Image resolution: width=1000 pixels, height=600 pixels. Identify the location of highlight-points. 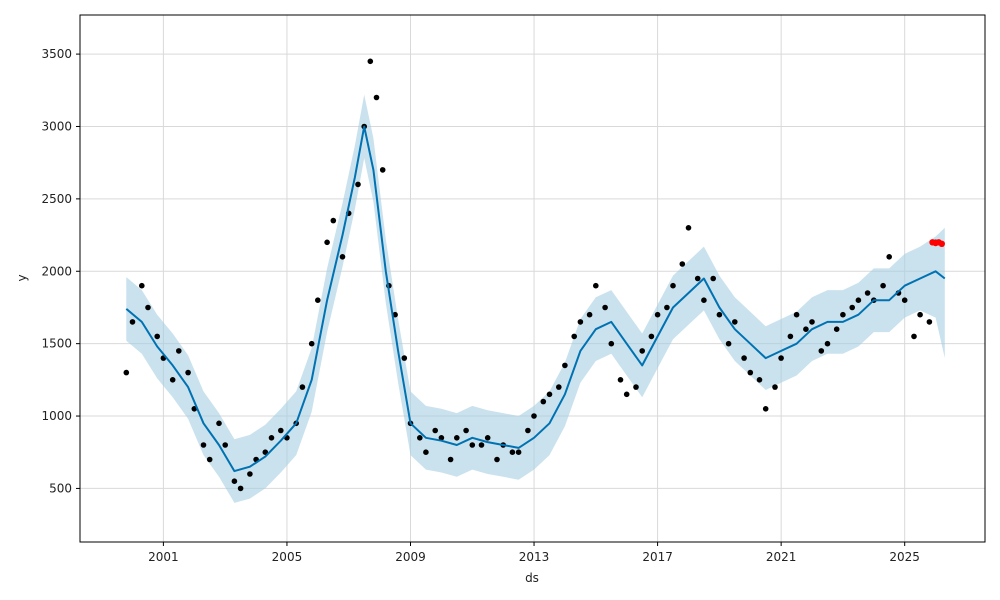
(937, 243).